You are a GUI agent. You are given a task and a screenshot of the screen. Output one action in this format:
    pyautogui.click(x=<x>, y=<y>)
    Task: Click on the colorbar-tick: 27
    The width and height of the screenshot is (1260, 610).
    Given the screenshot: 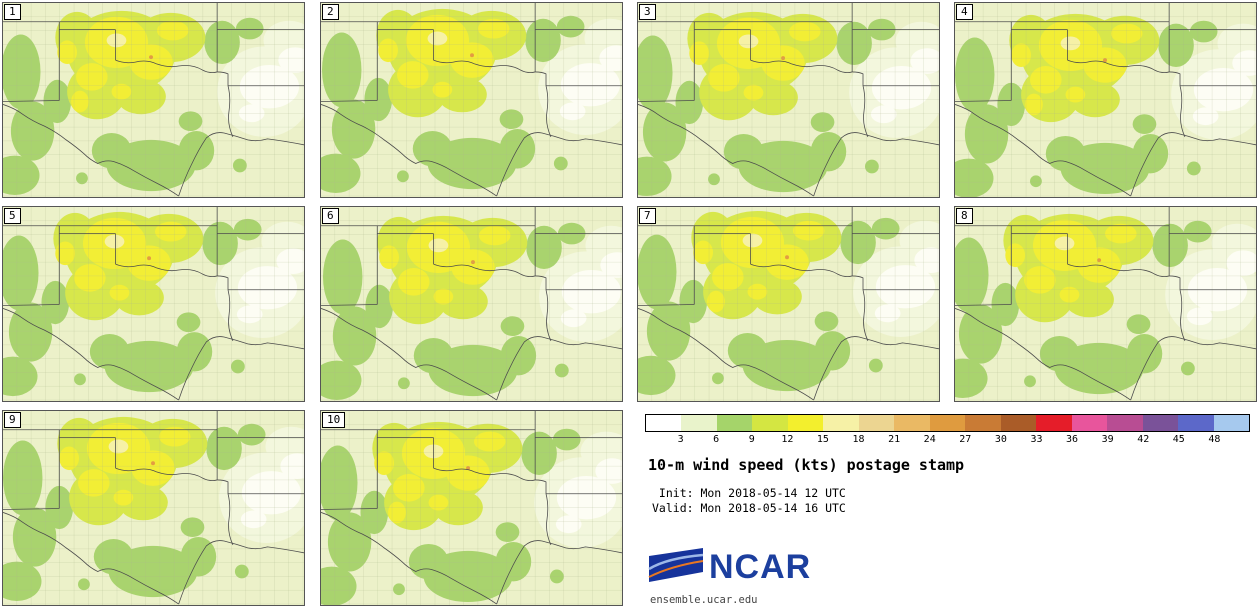 What is the action you would take?
    pyautogui.click(x=965, y=439)
    